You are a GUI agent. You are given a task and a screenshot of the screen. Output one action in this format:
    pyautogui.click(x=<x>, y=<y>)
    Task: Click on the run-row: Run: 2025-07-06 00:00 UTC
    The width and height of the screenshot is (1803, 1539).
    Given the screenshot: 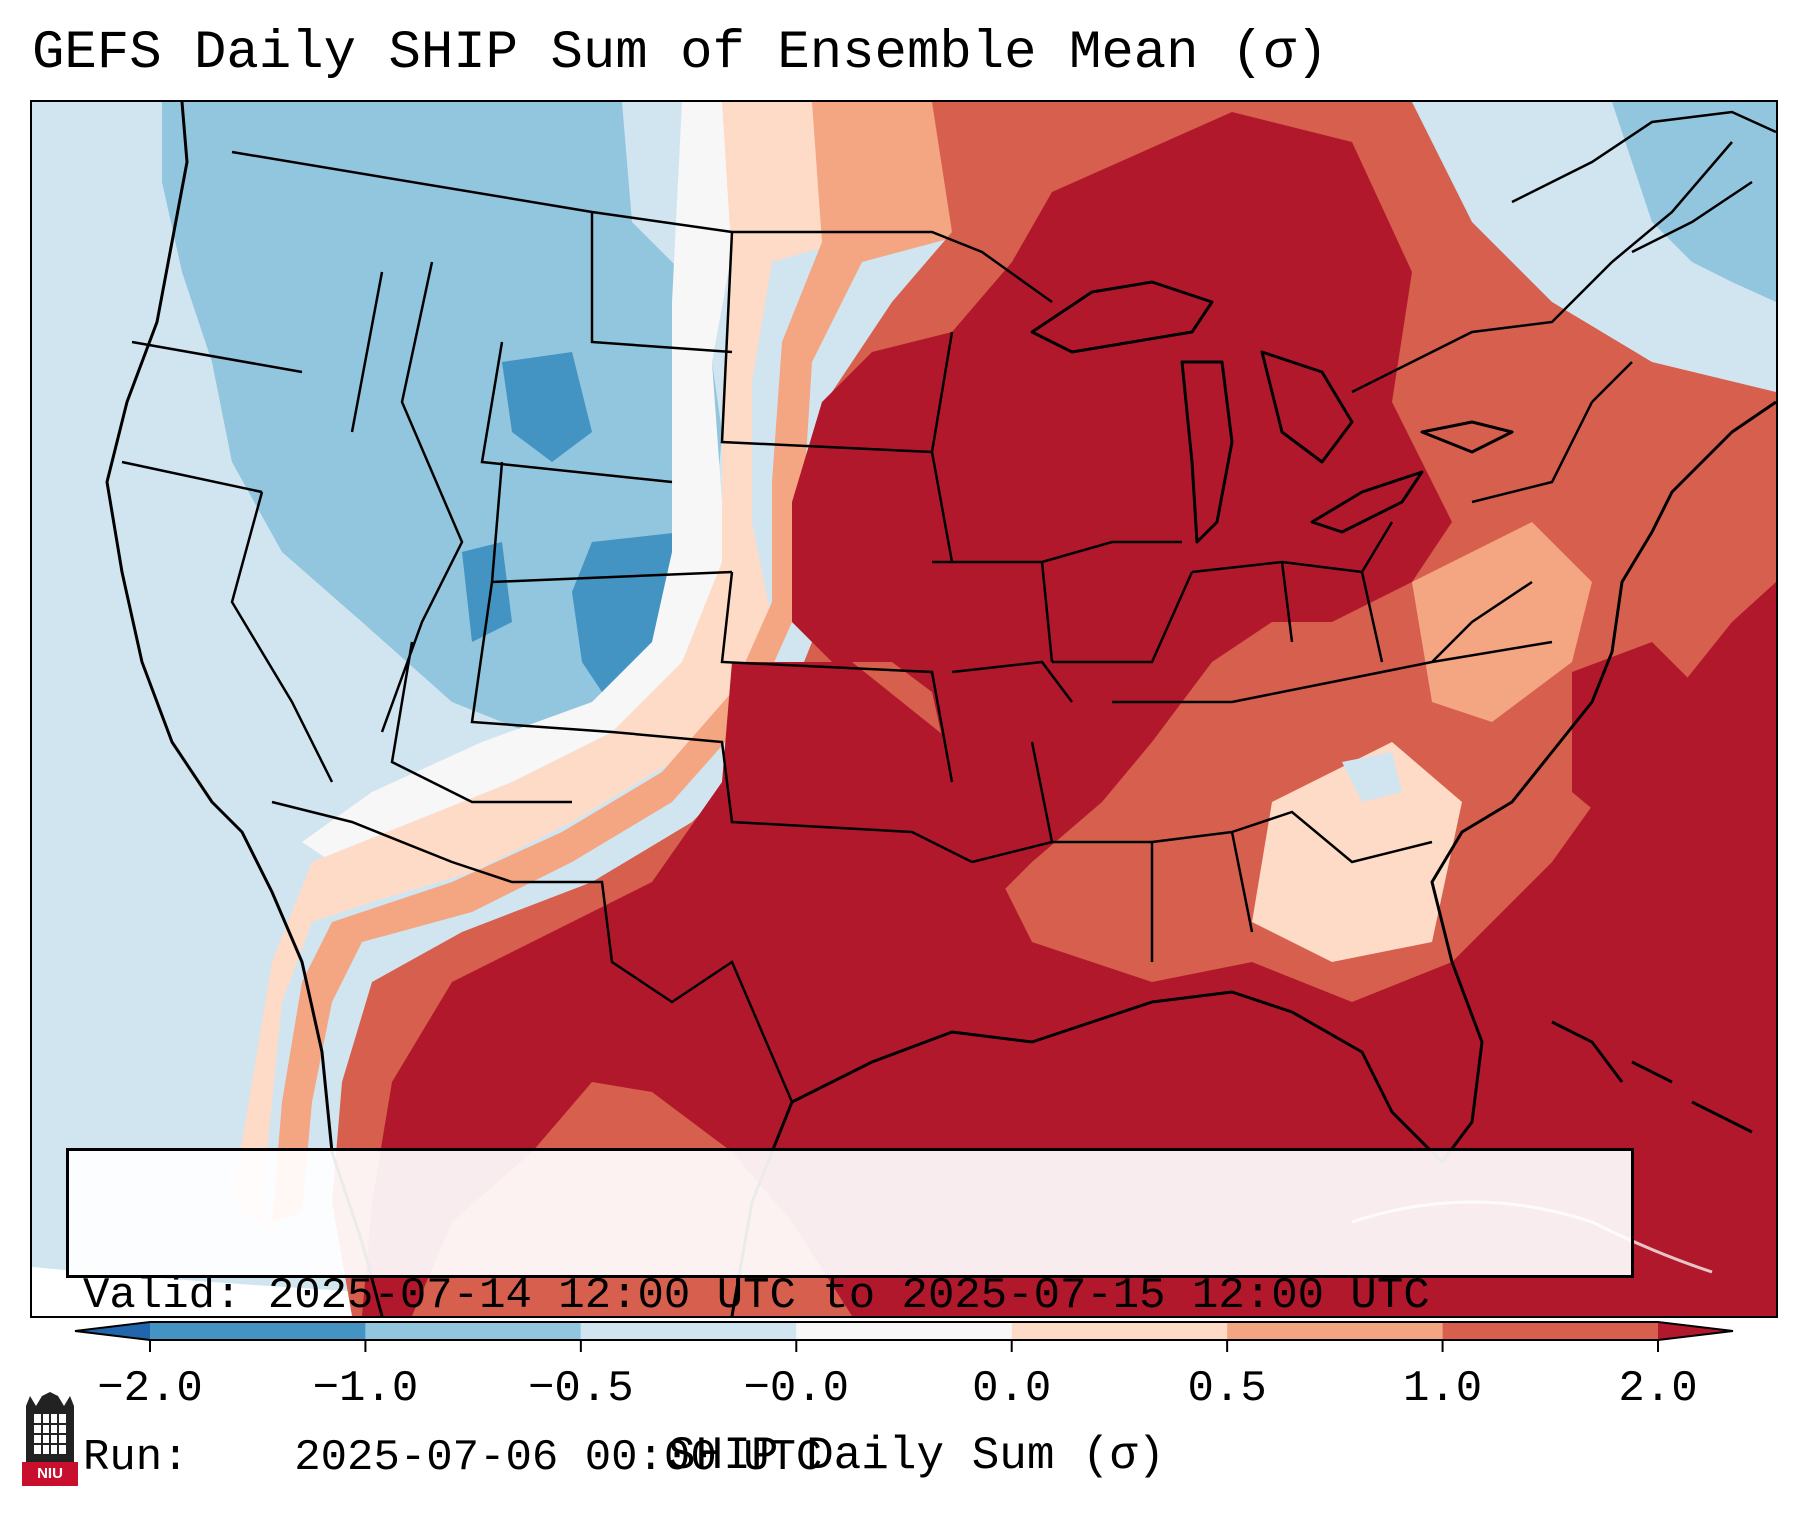 What is the action you would take?
    pyautogui.click(x=850, y=1458)
    